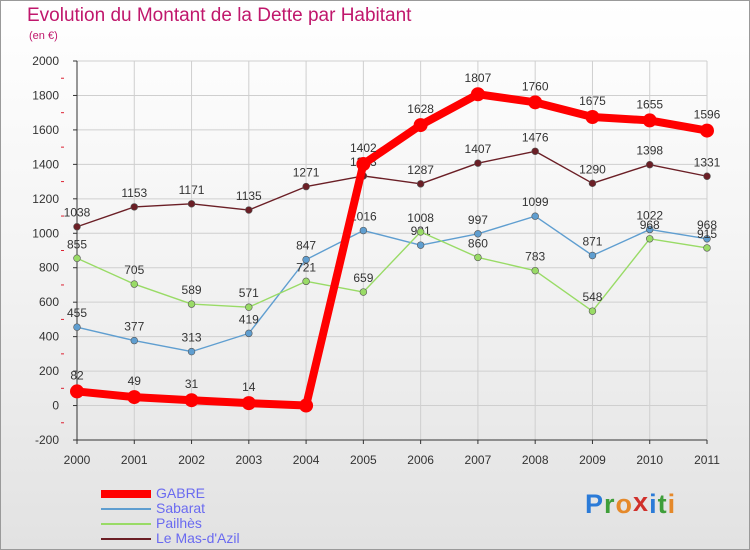 This screenshot has height=550, width=750. Describe the element at coordinates (192, 190) in the screenshot. I see `data-label-le-mas-d-azil: 1171` at that location.